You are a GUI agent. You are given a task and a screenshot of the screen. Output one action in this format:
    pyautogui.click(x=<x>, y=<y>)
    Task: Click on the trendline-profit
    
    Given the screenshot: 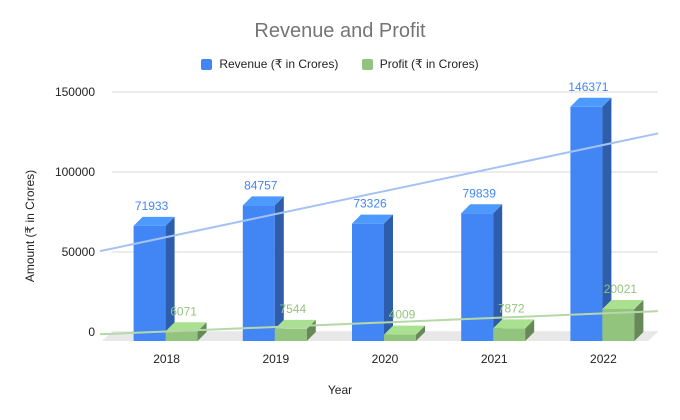 What is the action you would take?
    pyautogui.click(x=379, y=323)
    